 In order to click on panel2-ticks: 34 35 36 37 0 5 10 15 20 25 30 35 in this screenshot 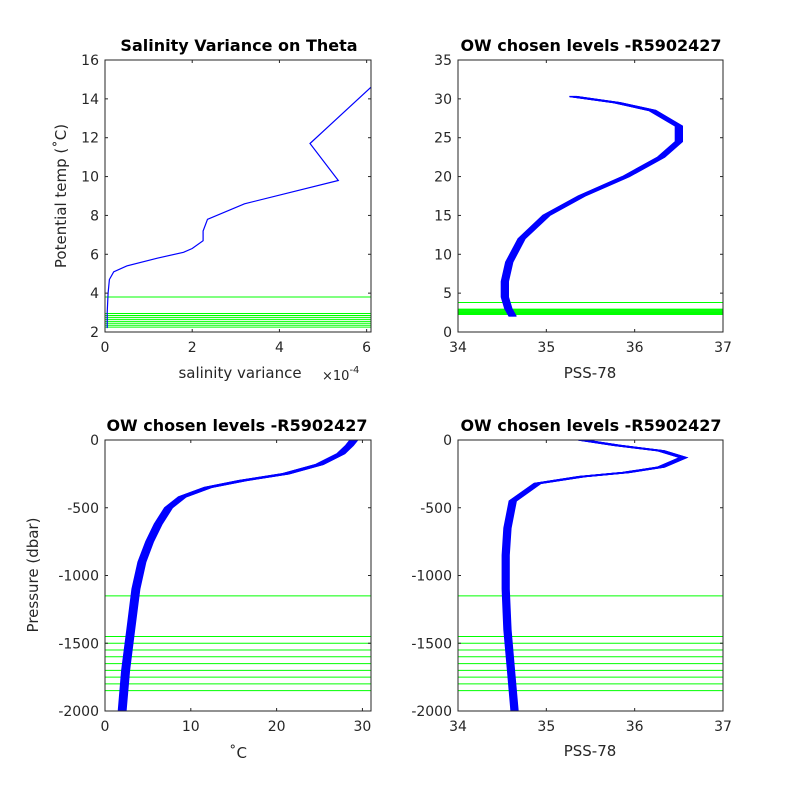, I will do `click(583, 204)`.